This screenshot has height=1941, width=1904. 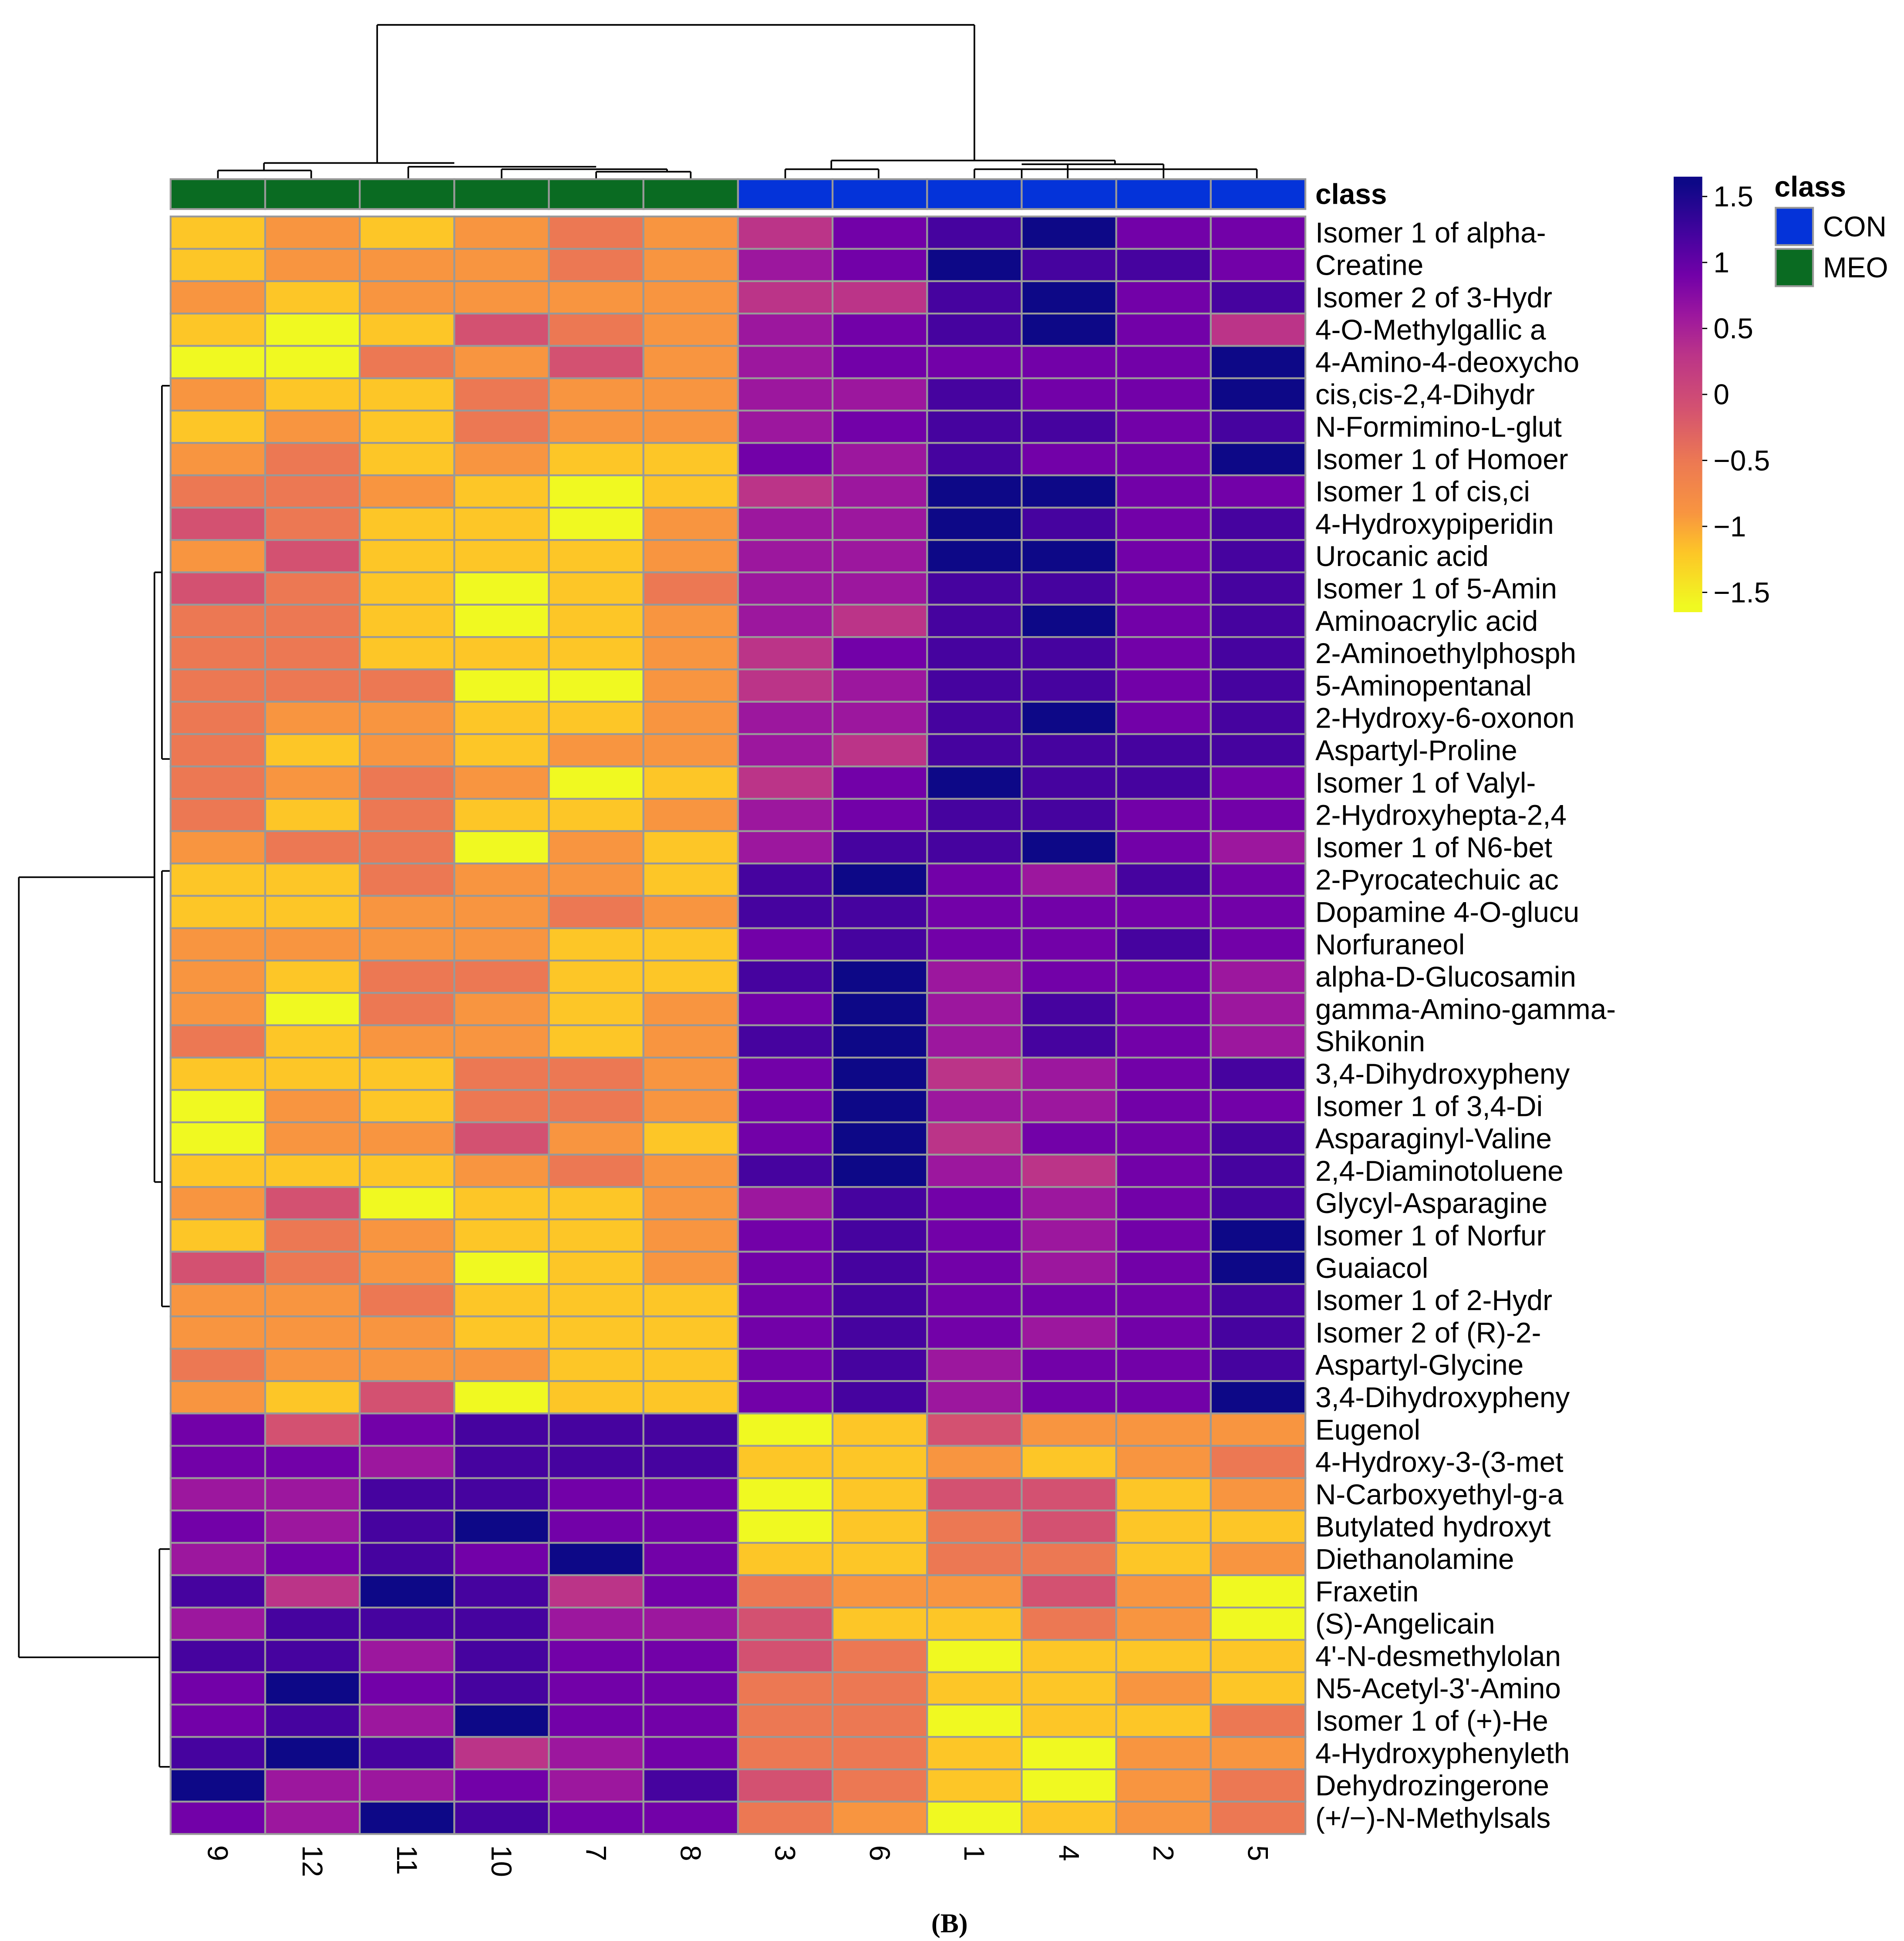 What do you see at coordinates (1433, 1818) in the screenshot?
I see `row-label: (+/−)-N-Methylsals` at bounding box center [1433, 1818].